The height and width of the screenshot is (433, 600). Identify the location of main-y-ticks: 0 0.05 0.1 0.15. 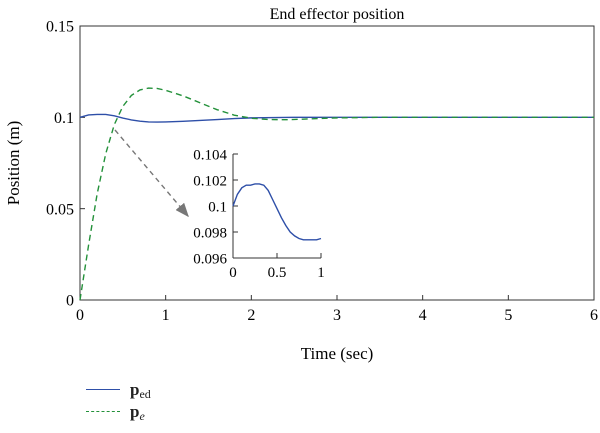
(65, 164).